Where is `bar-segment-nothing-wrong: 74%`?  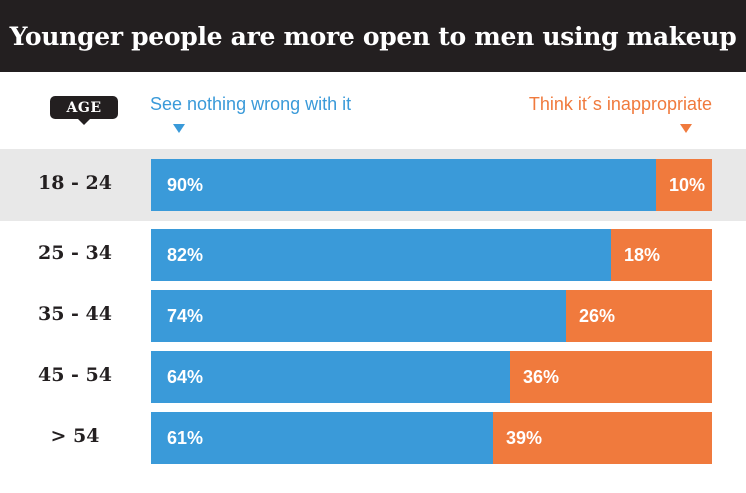 bar-segment-nothing-wrong: 74% is located at coordinates (358, 316).